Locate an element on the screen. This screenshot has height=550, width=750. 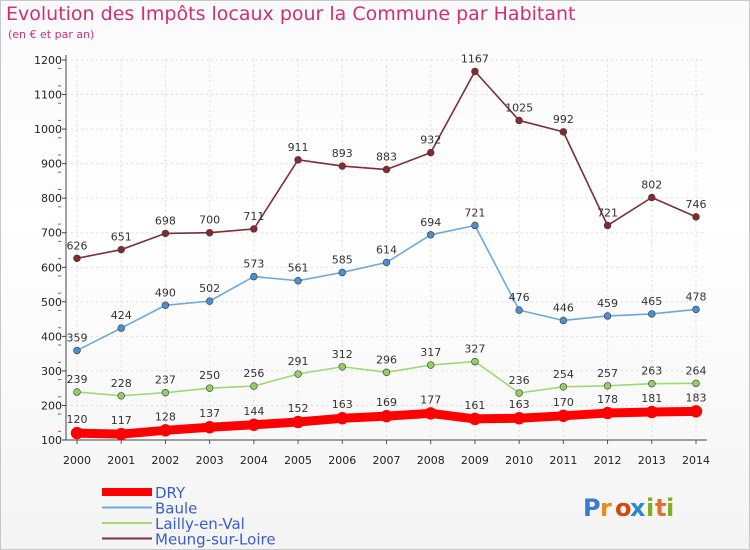
legend-label: Lailly-en-Val is located at coordinates (200, 524).